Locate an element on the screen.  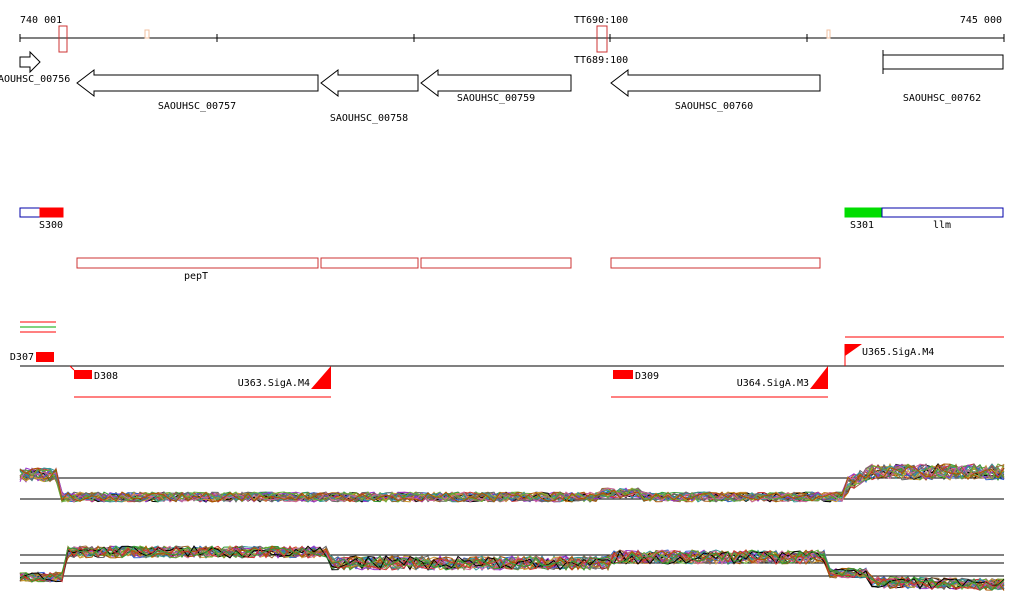
terminator-marker is located at coordinates (63, 39).